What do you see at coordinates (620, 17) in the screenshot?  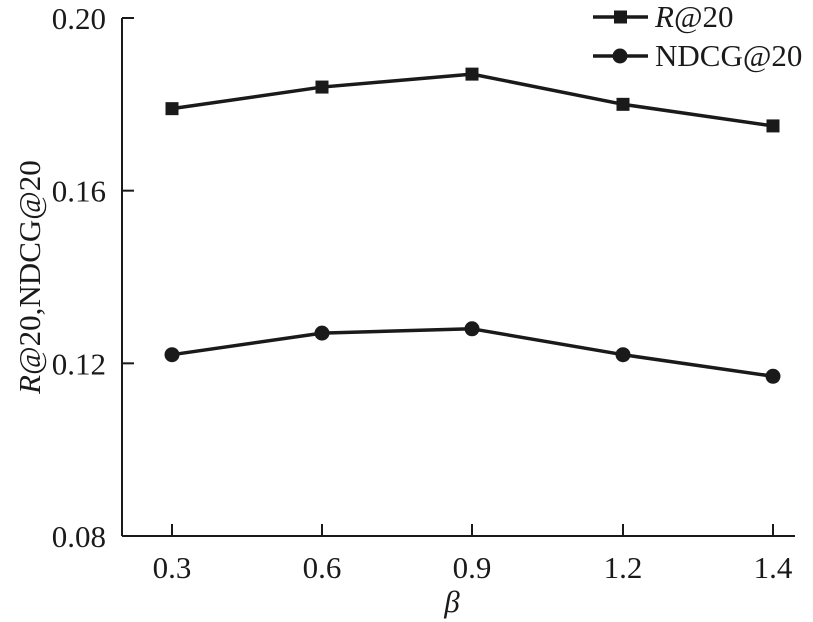 I see `legend-marker-square` at bounding box center [620, 17].